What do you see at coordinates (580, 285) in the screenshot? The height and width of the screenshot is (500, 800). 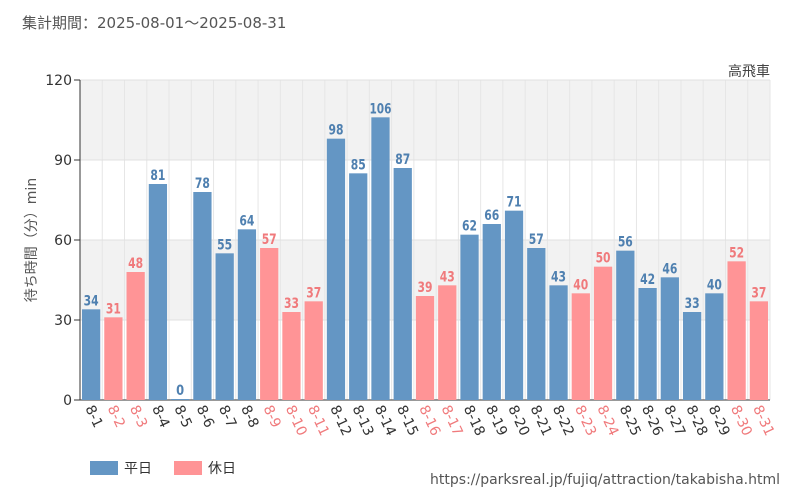 I see `value-label-8-23: 40` at bounding box center [580, 285].